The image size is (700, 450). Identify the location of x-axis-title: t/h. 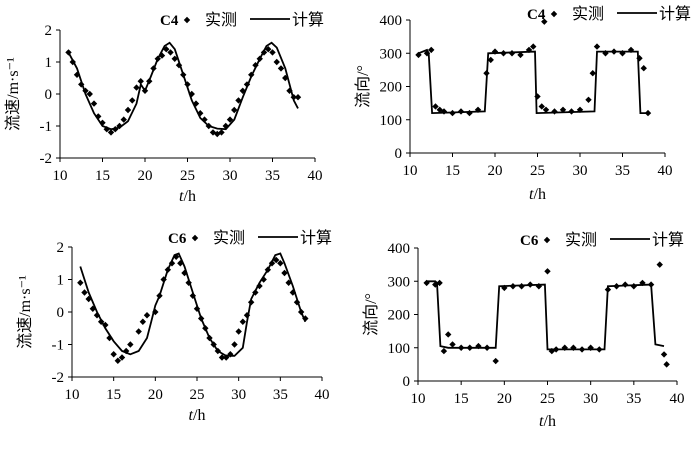
(547, 421).